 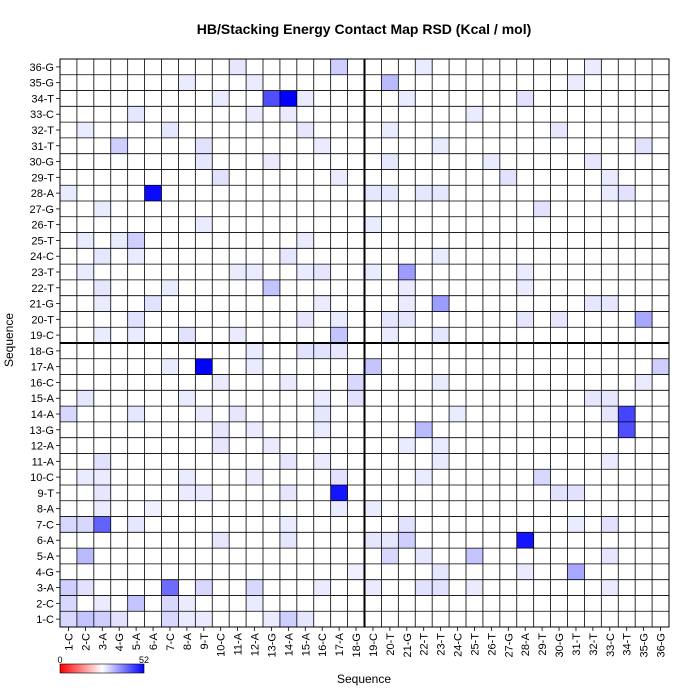 I want to click on y-tick-label: 35-G, so click(x=42, y=84).